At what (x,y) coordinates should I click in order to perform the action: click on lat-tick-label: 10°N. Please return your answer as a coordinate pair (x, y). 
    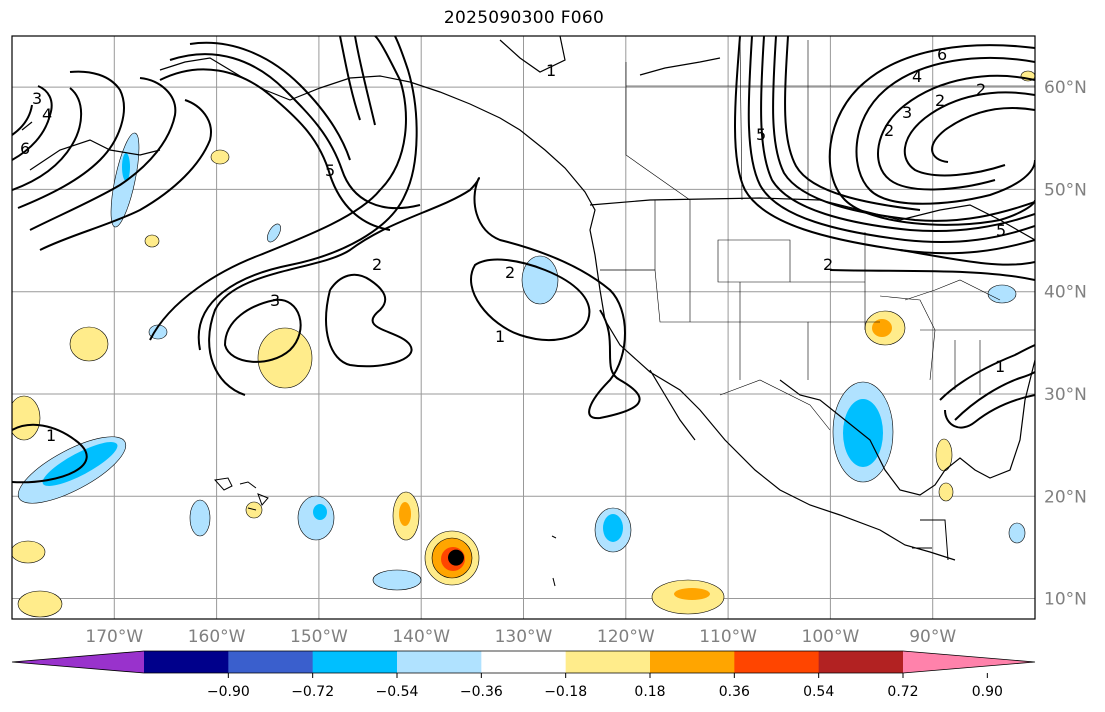
    Looking at the image, I should click on (1065, 600).